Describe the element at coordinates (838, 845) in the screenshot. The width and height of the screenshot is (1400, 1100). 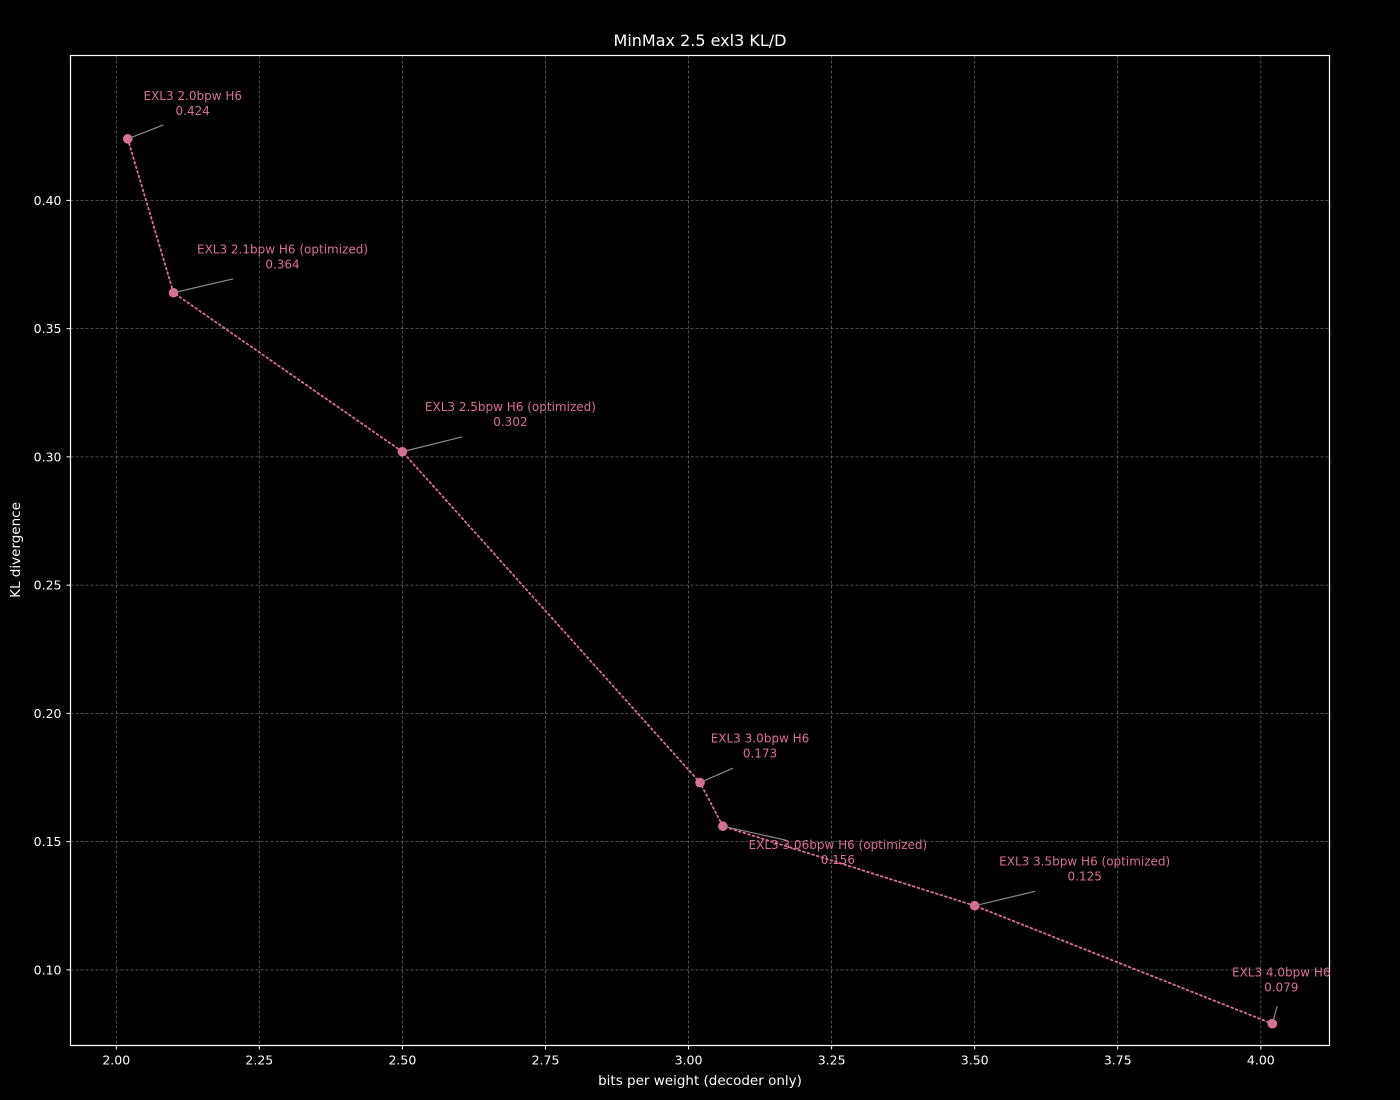
I see `point-label: EXL3 3.06bpw H6 (optimized)` at that location.